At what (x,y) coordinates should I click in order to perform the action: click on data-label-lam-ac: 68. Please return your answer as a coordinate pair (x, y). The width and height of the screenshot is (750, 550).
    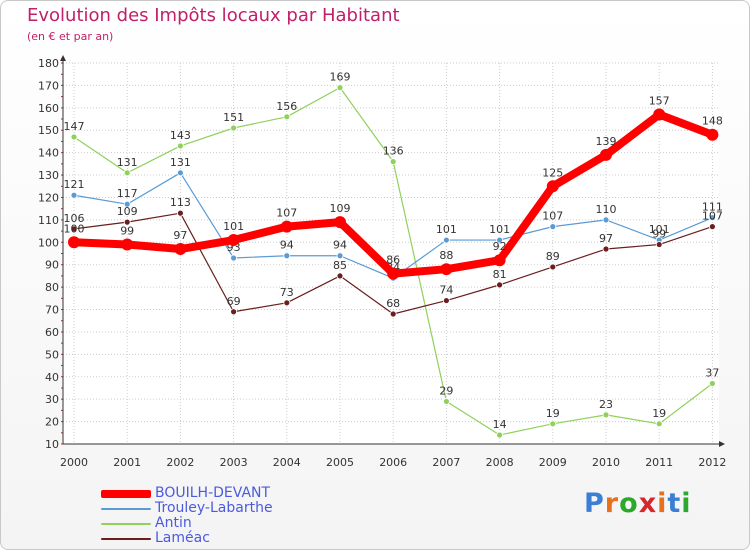
    Looking at the image, I should click on (393, 303).